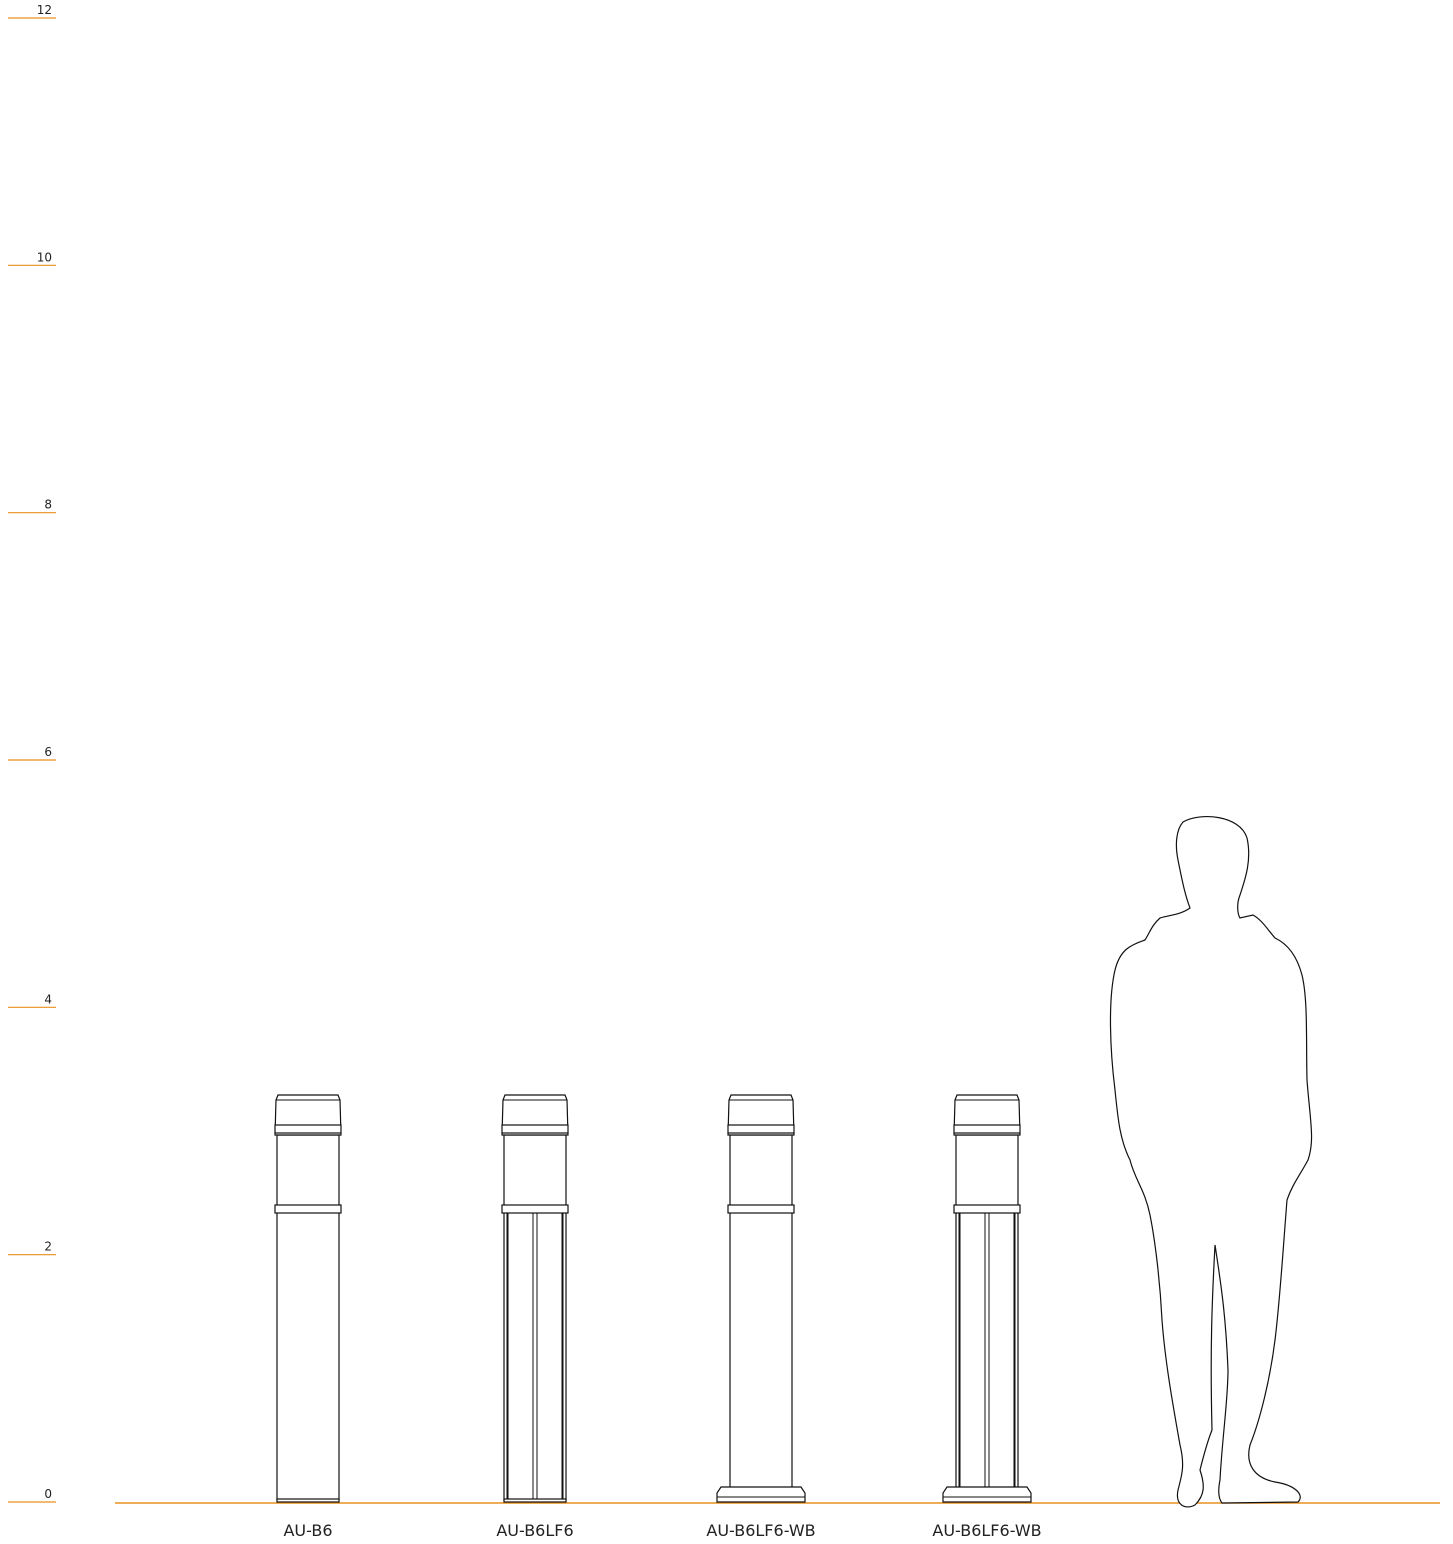  I want to click on scale-label: 2, so click(48, 1247).